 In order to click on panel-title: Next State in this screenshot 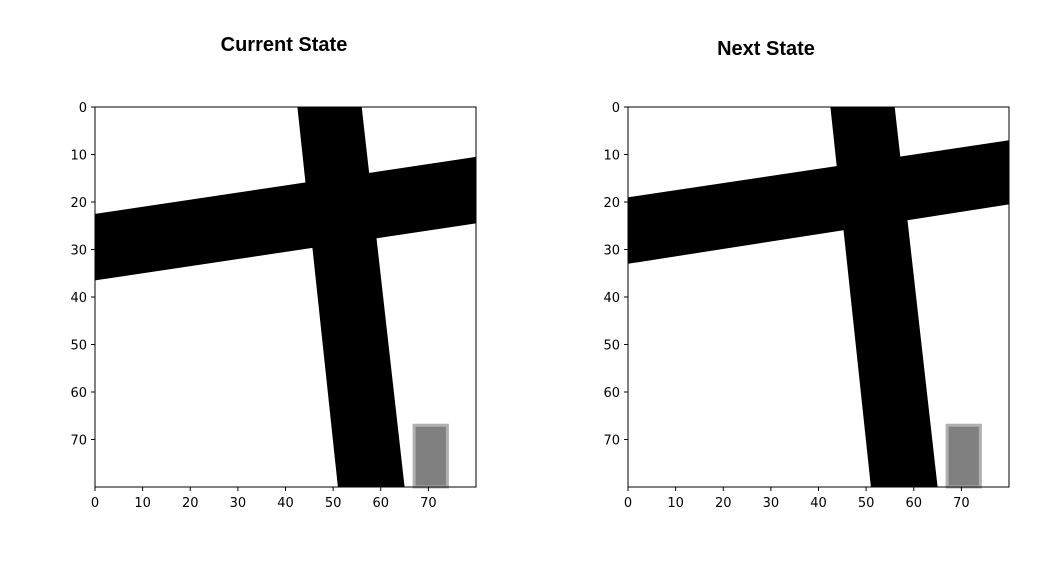, I will do `click(766, 49)`.